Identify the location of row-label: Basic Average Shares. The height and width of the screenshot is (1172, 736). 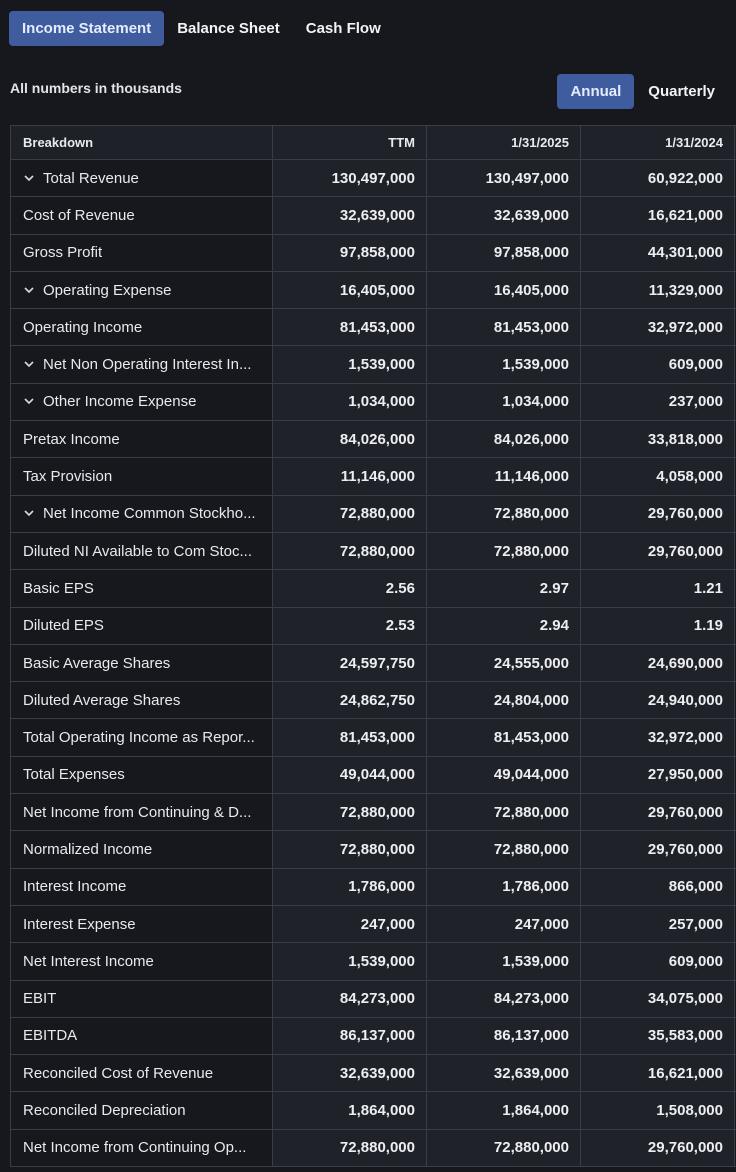
(97, 663).